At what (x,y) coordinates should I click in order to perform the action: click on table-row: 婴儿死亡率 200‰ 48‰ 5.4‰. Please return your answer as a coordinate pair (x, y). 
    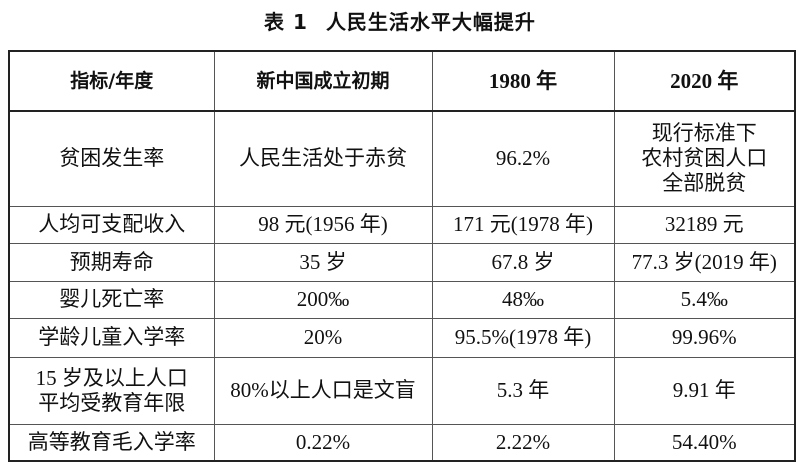
    Looking at the image, I should click on (402, 299).